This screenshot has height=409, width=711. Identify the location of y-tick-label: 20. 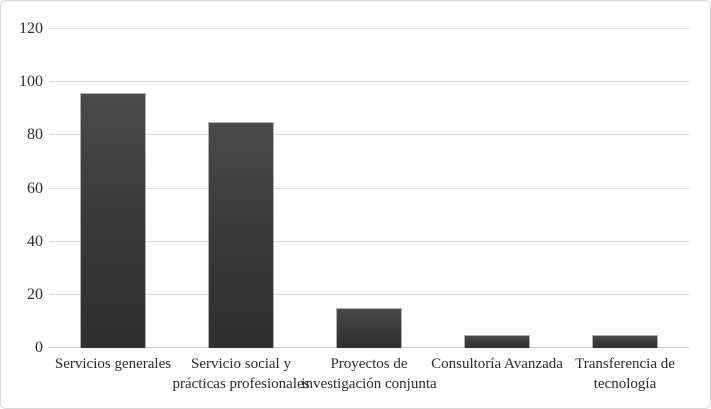
(35, 294).